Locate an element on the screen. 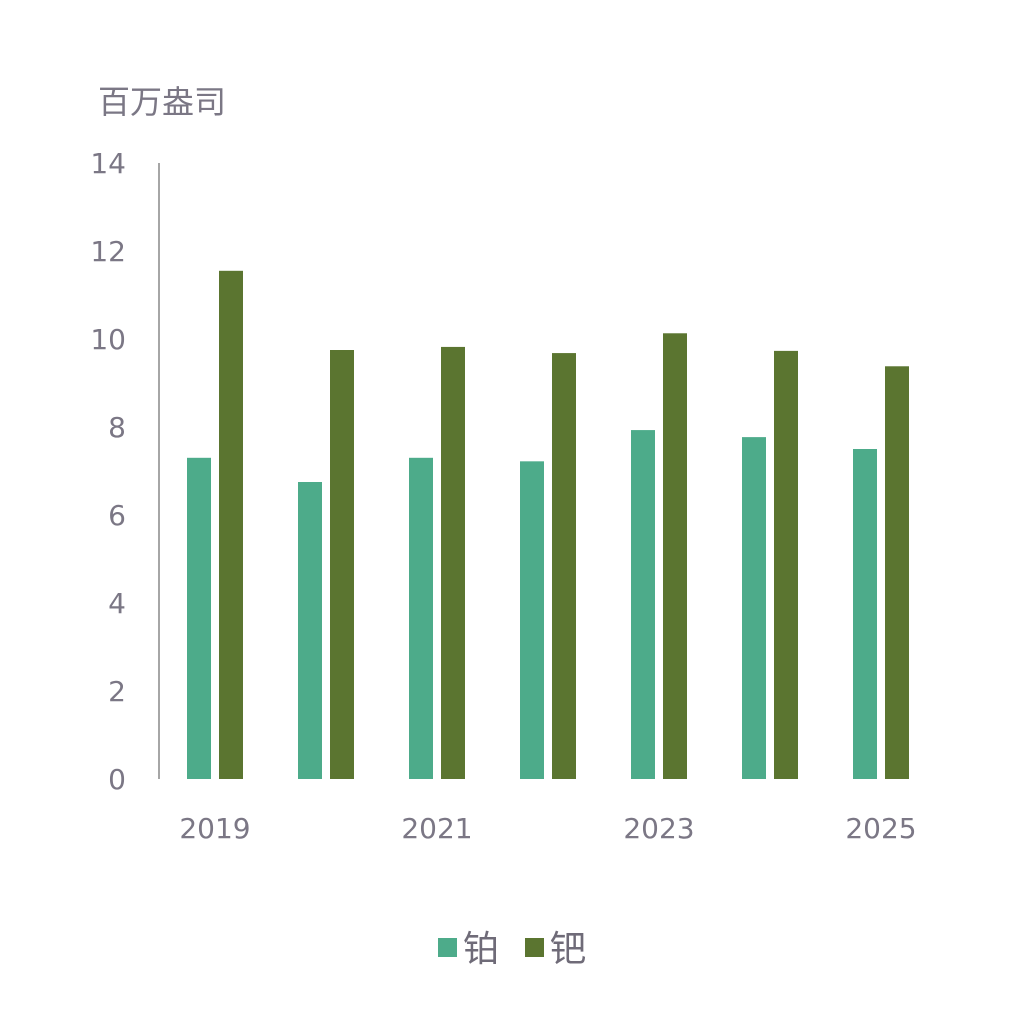 The height and width of the screenshot is (1022, 1012). x-axis-ticks: 2019 2021 2023 2025 is located at coordinates (547, 828).